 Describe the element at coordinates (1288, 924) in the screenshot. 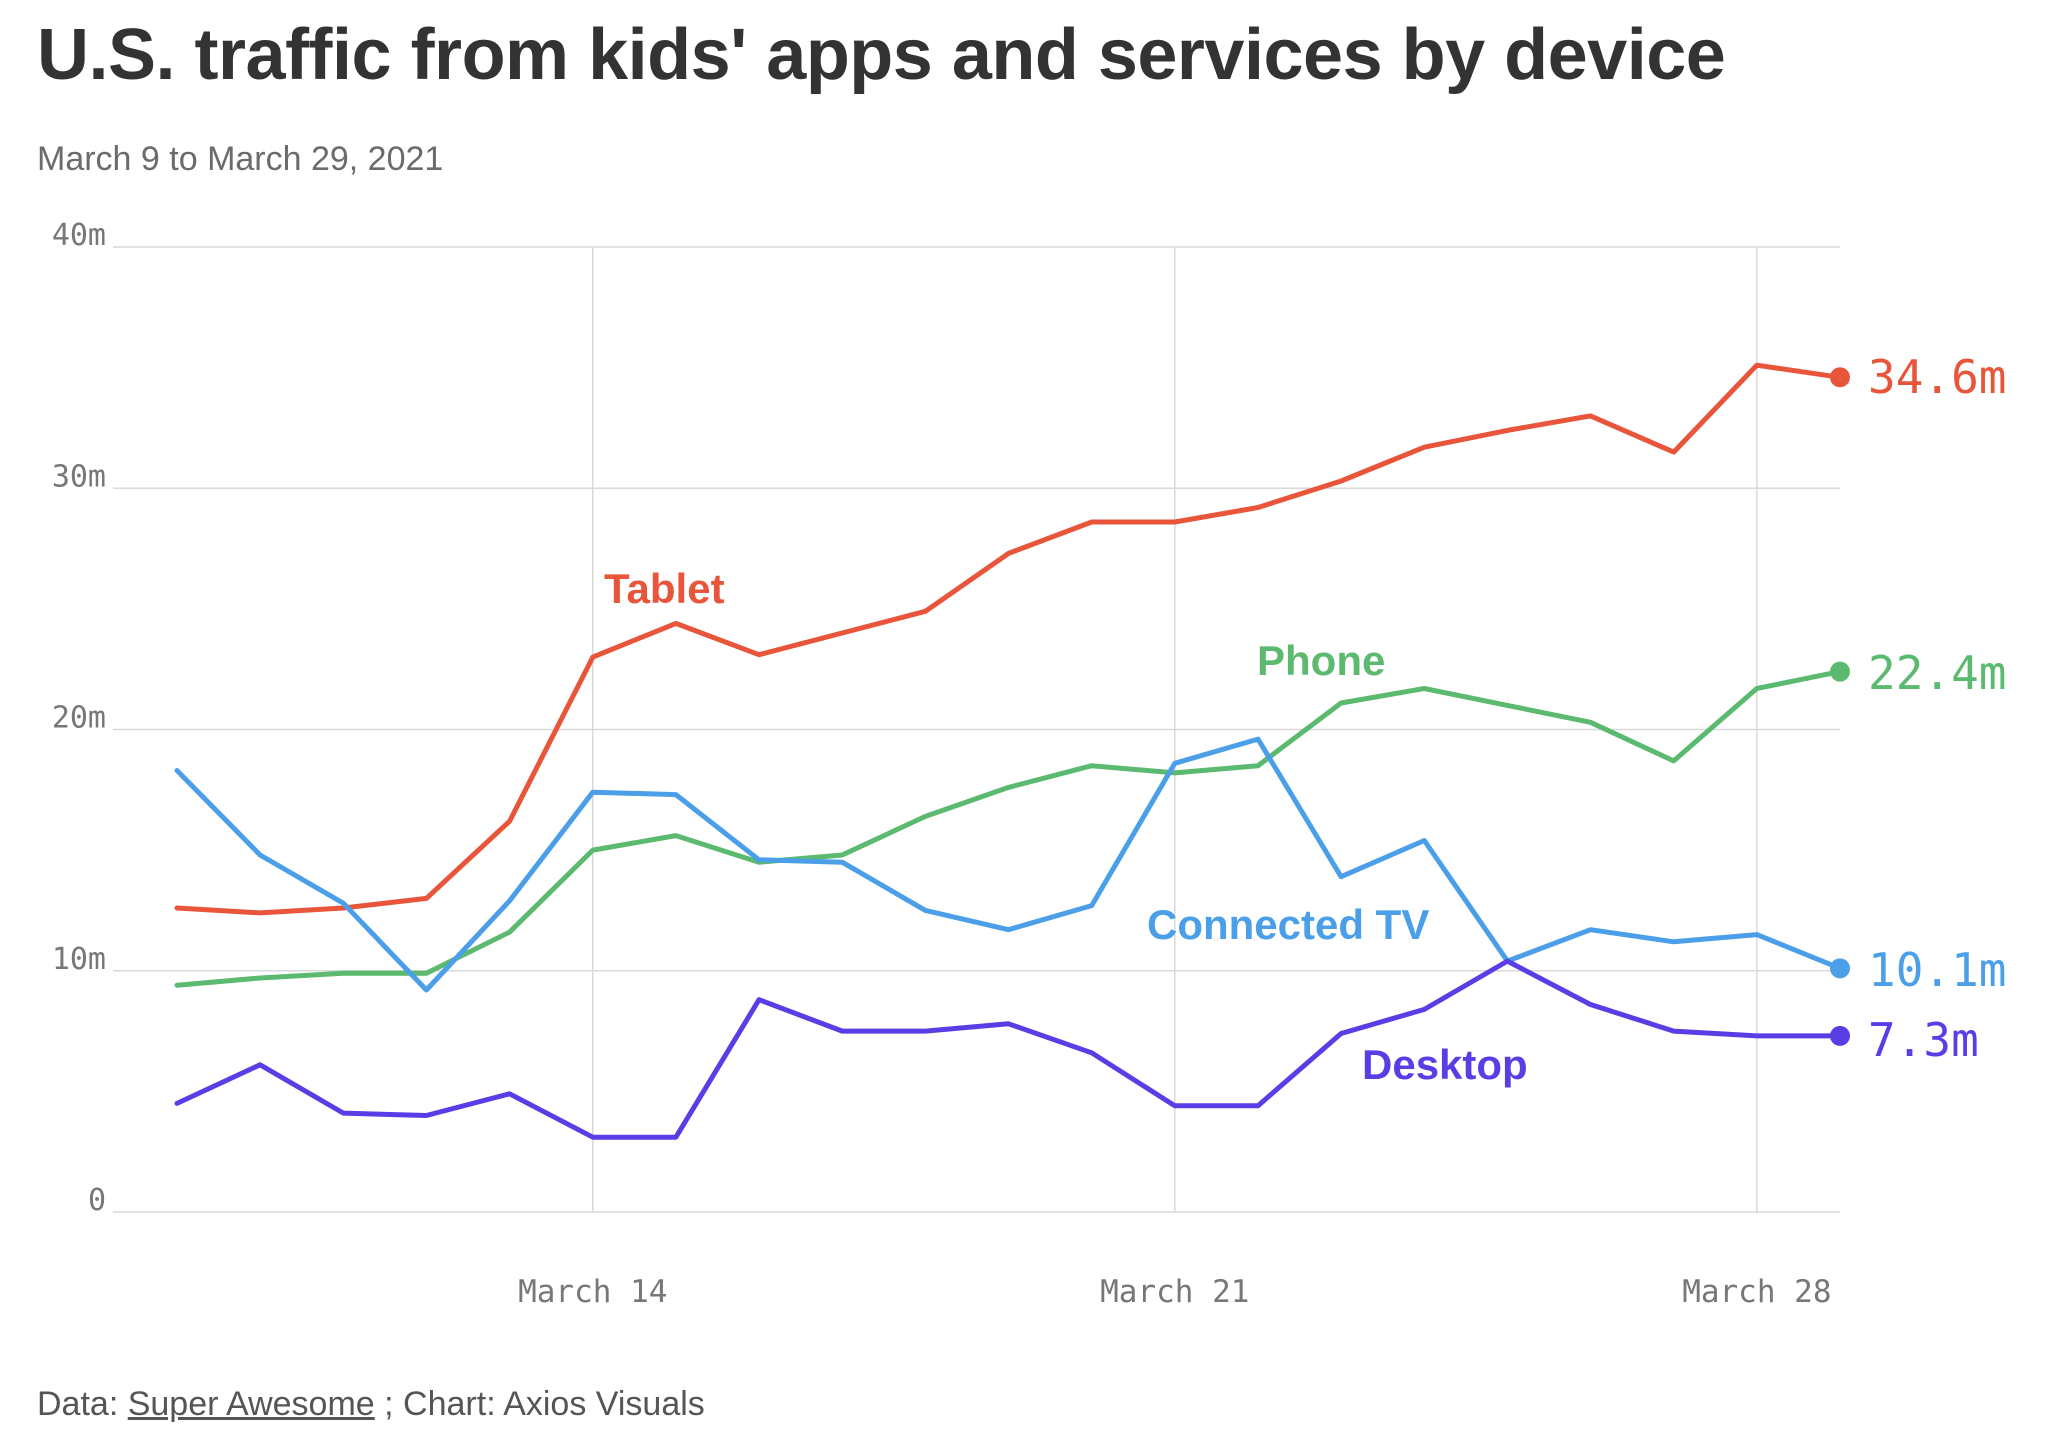

I see `series-name-label-connected-tv: Connected TV` at that location.